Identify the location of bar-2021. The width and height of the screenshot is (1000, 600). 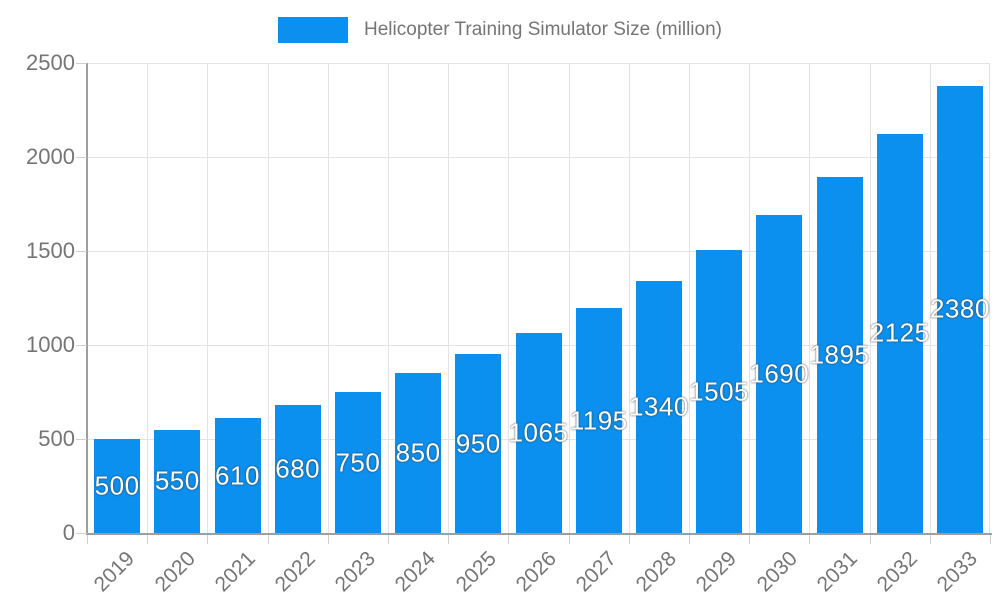
(237, 475).